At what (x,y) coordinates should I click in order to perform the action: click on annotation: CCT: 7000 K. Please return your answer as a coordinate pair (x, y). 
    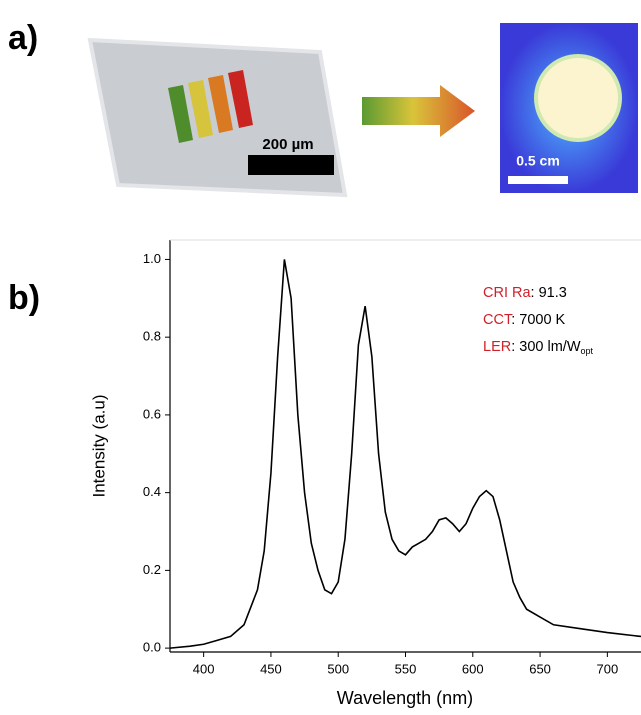
    Looking at the image, I should click on (524, 320).